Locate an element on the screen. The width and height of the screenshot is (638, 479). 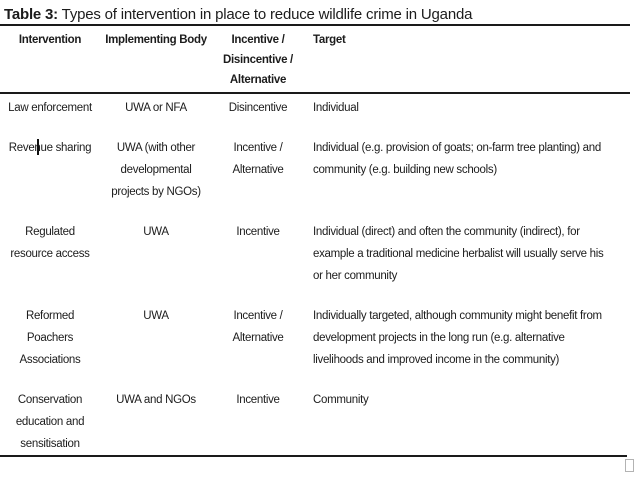
header-rule is located at coordinates (315, 93).